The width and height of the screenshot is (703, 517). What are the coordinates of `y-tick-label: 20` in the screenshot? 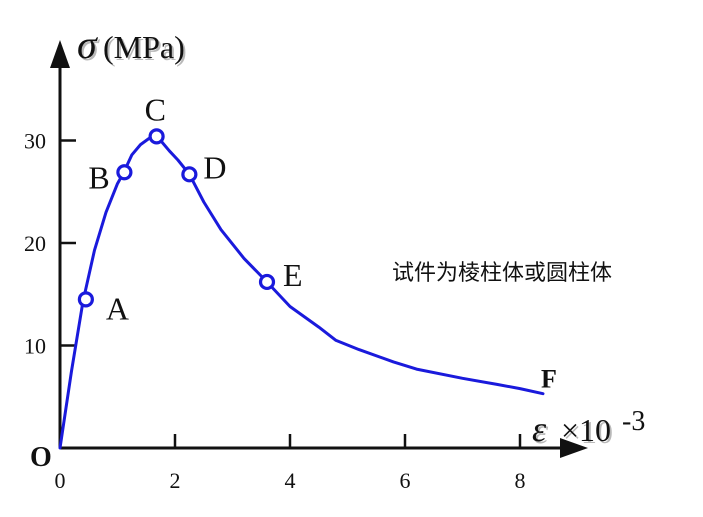 It's located at (35, 243).